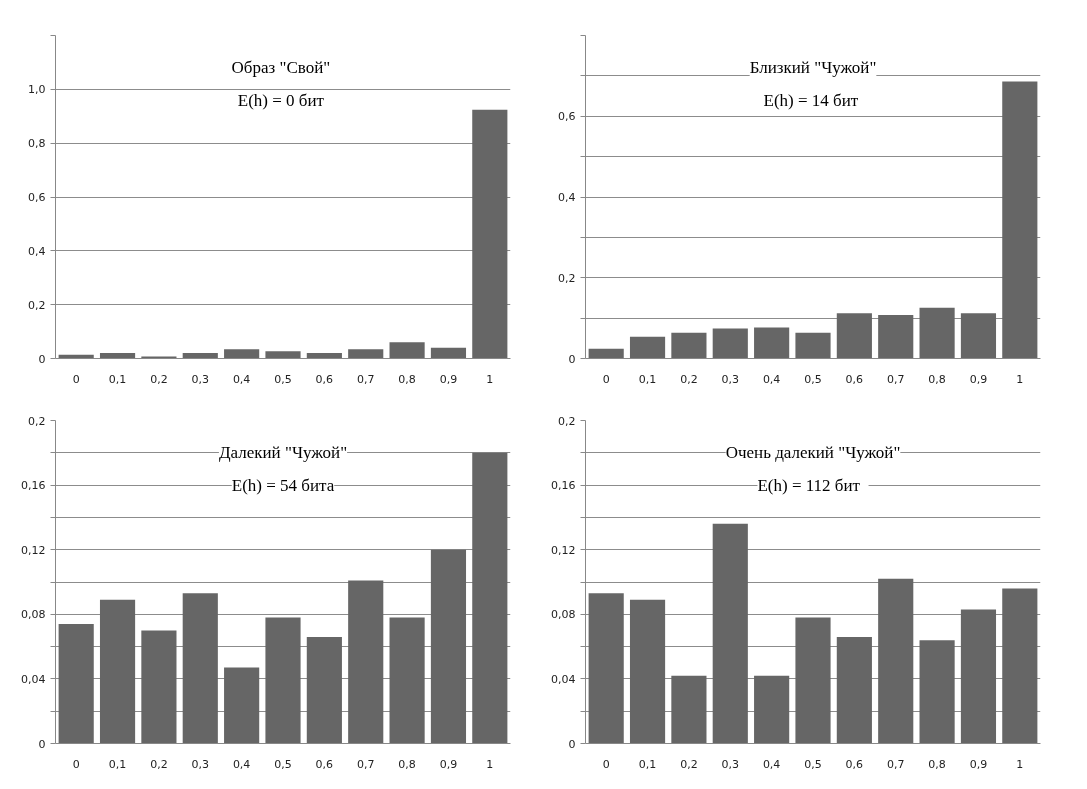  Describe the element at coordinates (37, 90) in the screenshot. I see `y-tick-label: 1,0` at that location.